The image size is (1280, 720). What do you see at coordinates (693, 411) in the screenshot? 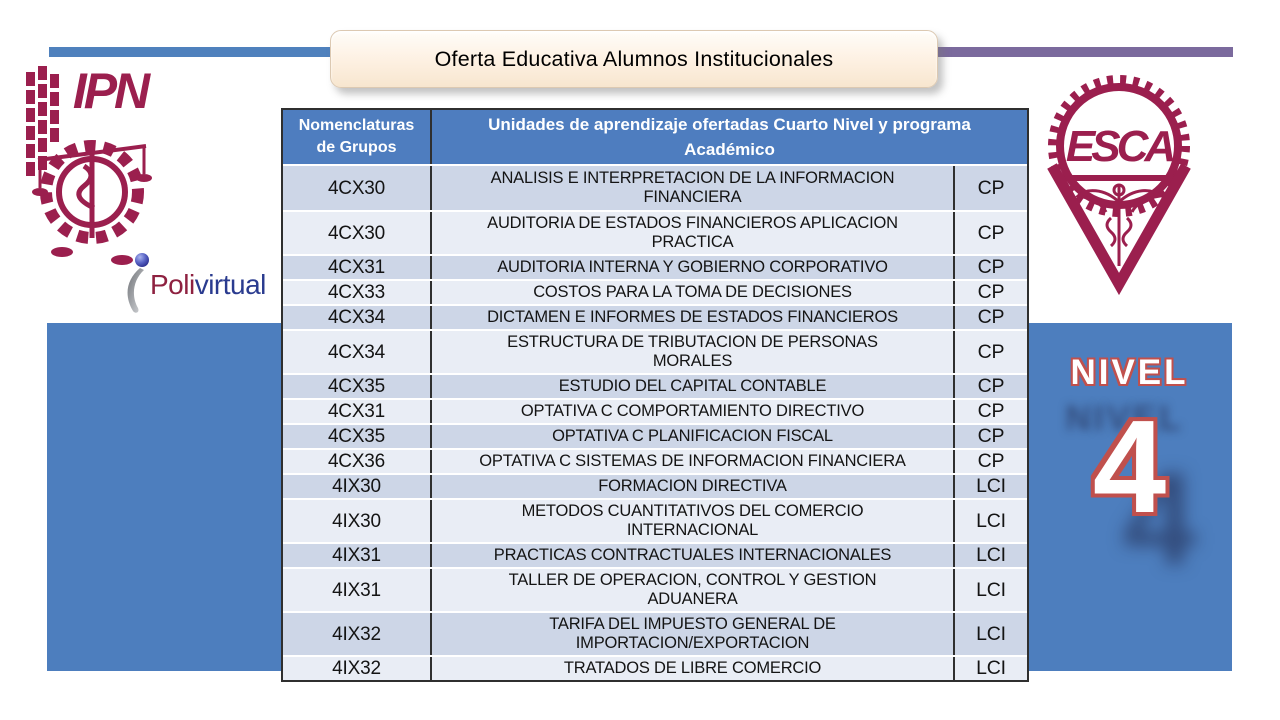
I see `course-name-cell: OPTATIVA C COMPORTAMIENTO DIRECTIVO` at bounding box center [693, 411].